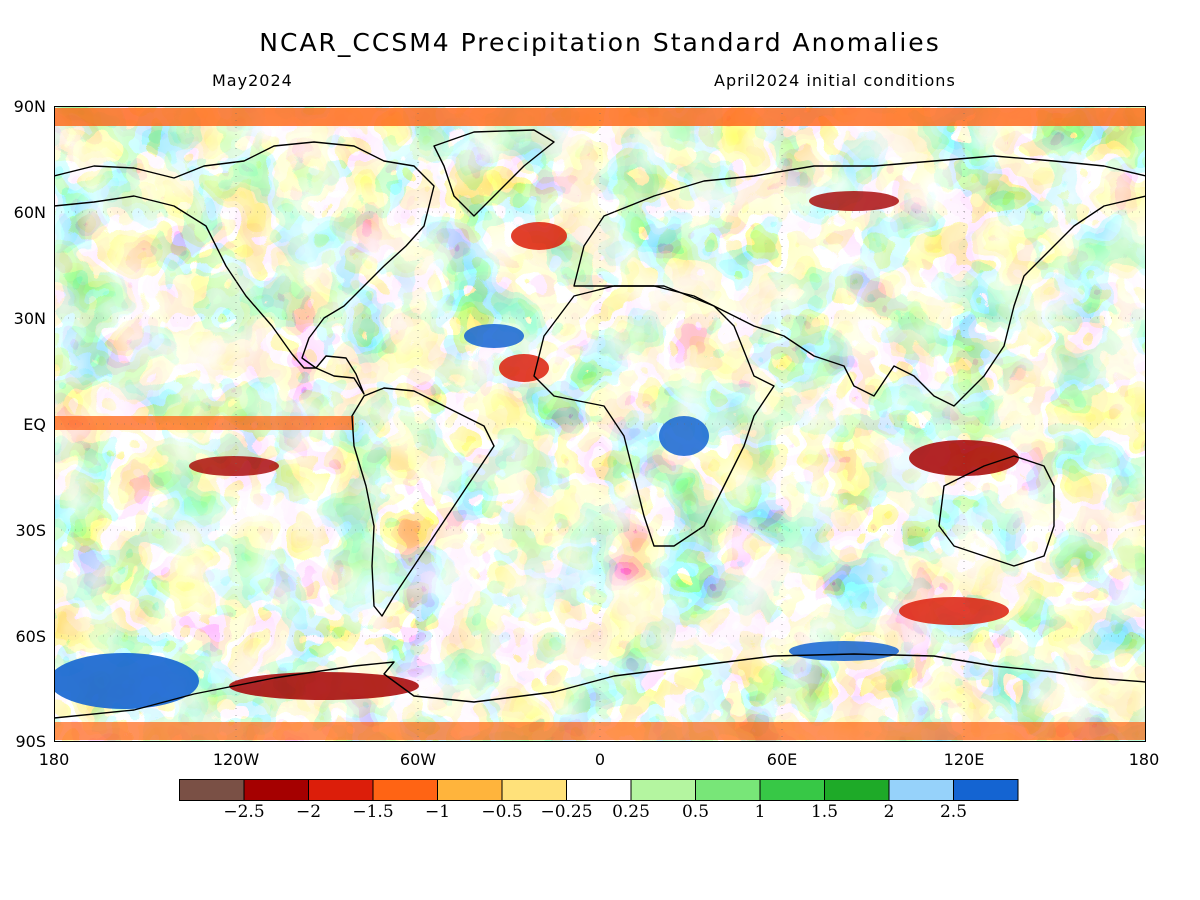 The image size is (1200, 900). What do you see at coordinates (859, 281) in the screenshot?
I see `eurasia-outline` at bounding box center [859, 281].